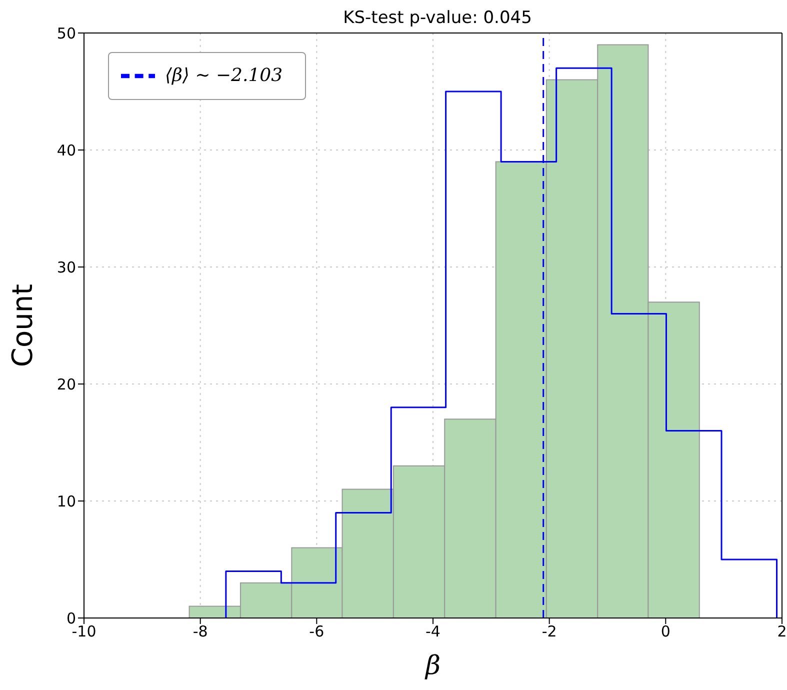 This screenshot has width=787, height=690. I want to click on y-tick-label: 10, so click(66, 501).